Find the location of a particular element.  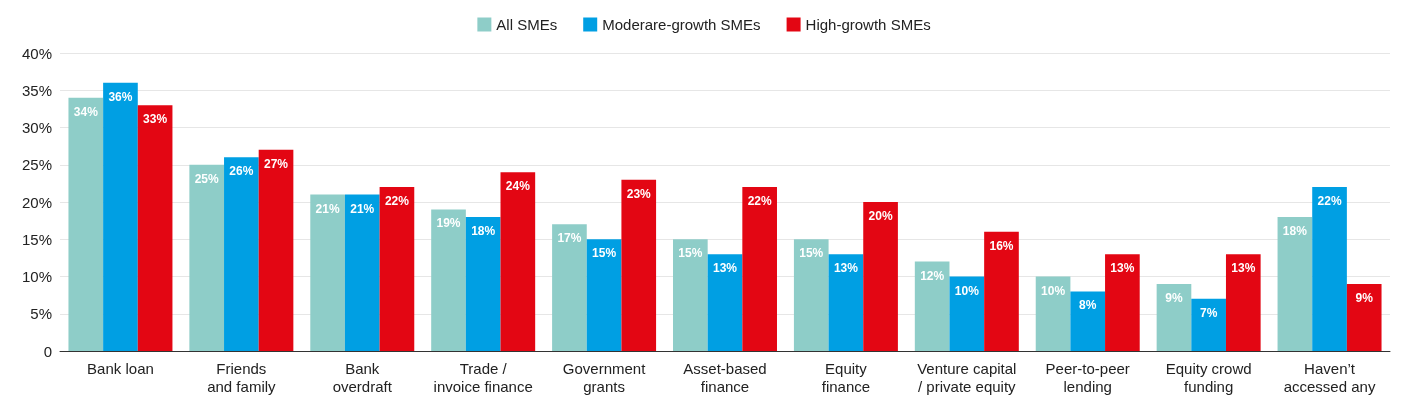

data-label: 16% is located at coordinates (1001, 245).